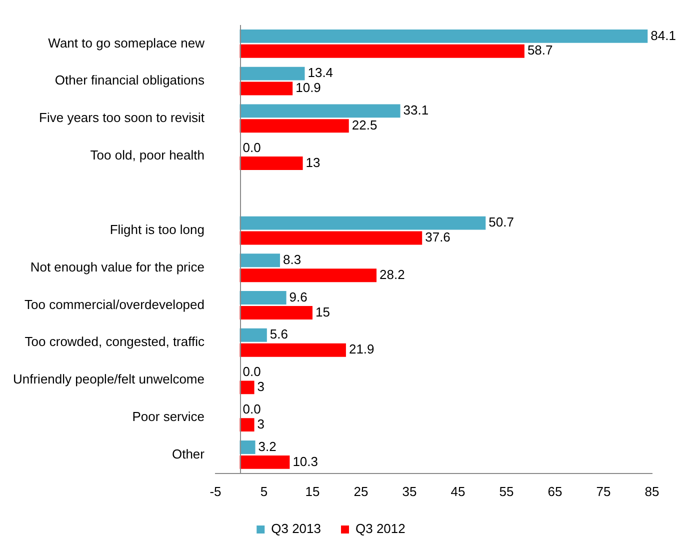 This screenshot has width=682, height=556. I want to click on data-label: 13, so click(313, 162).